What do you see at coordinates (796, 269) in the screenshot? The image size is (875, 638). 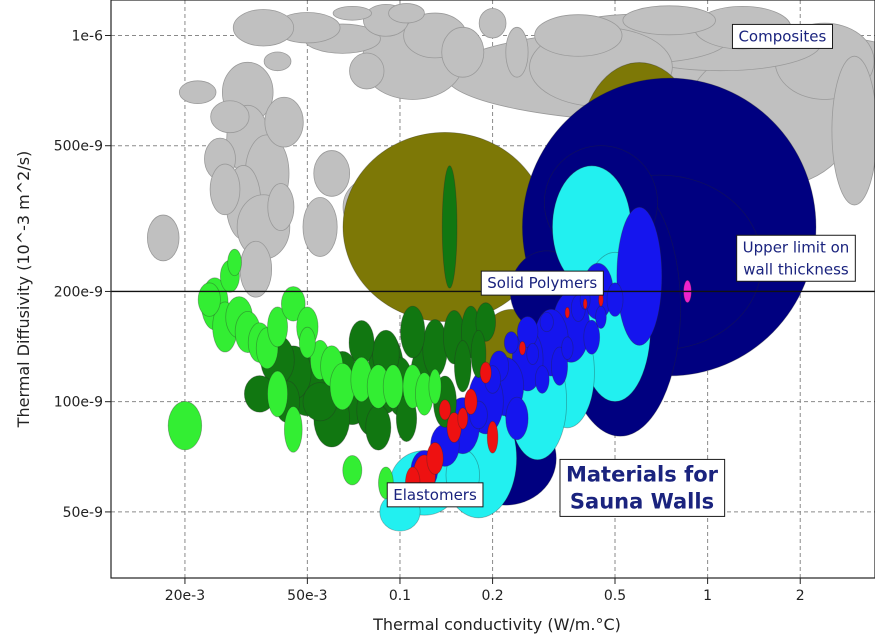 I see `limit-line-label-text: wall thickness` at bounding box center [796, 269].